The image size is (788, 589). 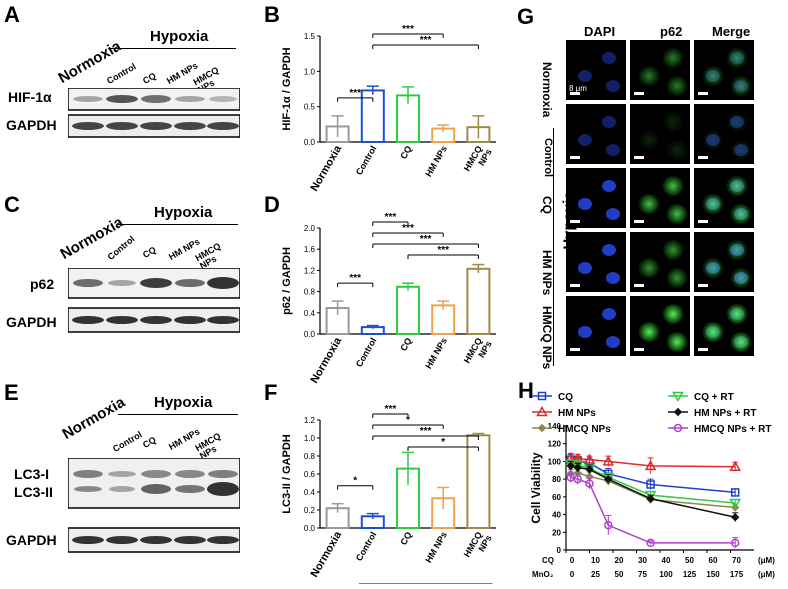 What do you see at coordinates (555, 461) in the screenshot?
I see `y-tick-label: 100` at bounding box center [555, 461].